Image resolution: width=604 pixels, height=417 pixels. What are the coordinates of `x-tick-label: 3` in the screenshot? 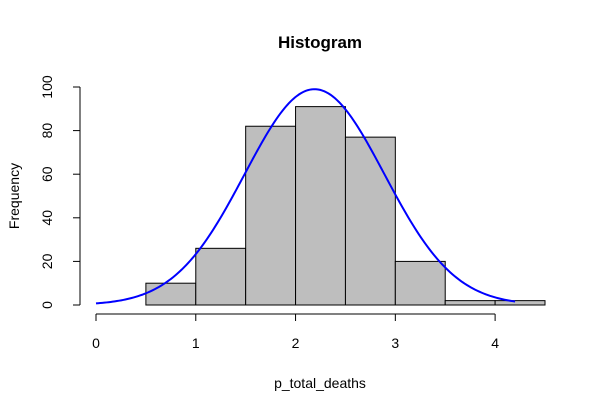 It's located at (395, 343).